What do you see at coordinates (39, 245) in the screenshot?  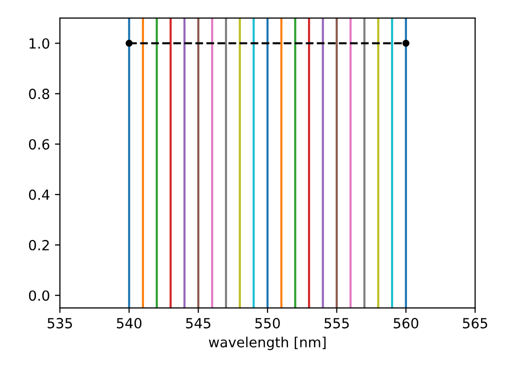 I see `y-tick-label: 0.2` at bounding box center [39, 245].